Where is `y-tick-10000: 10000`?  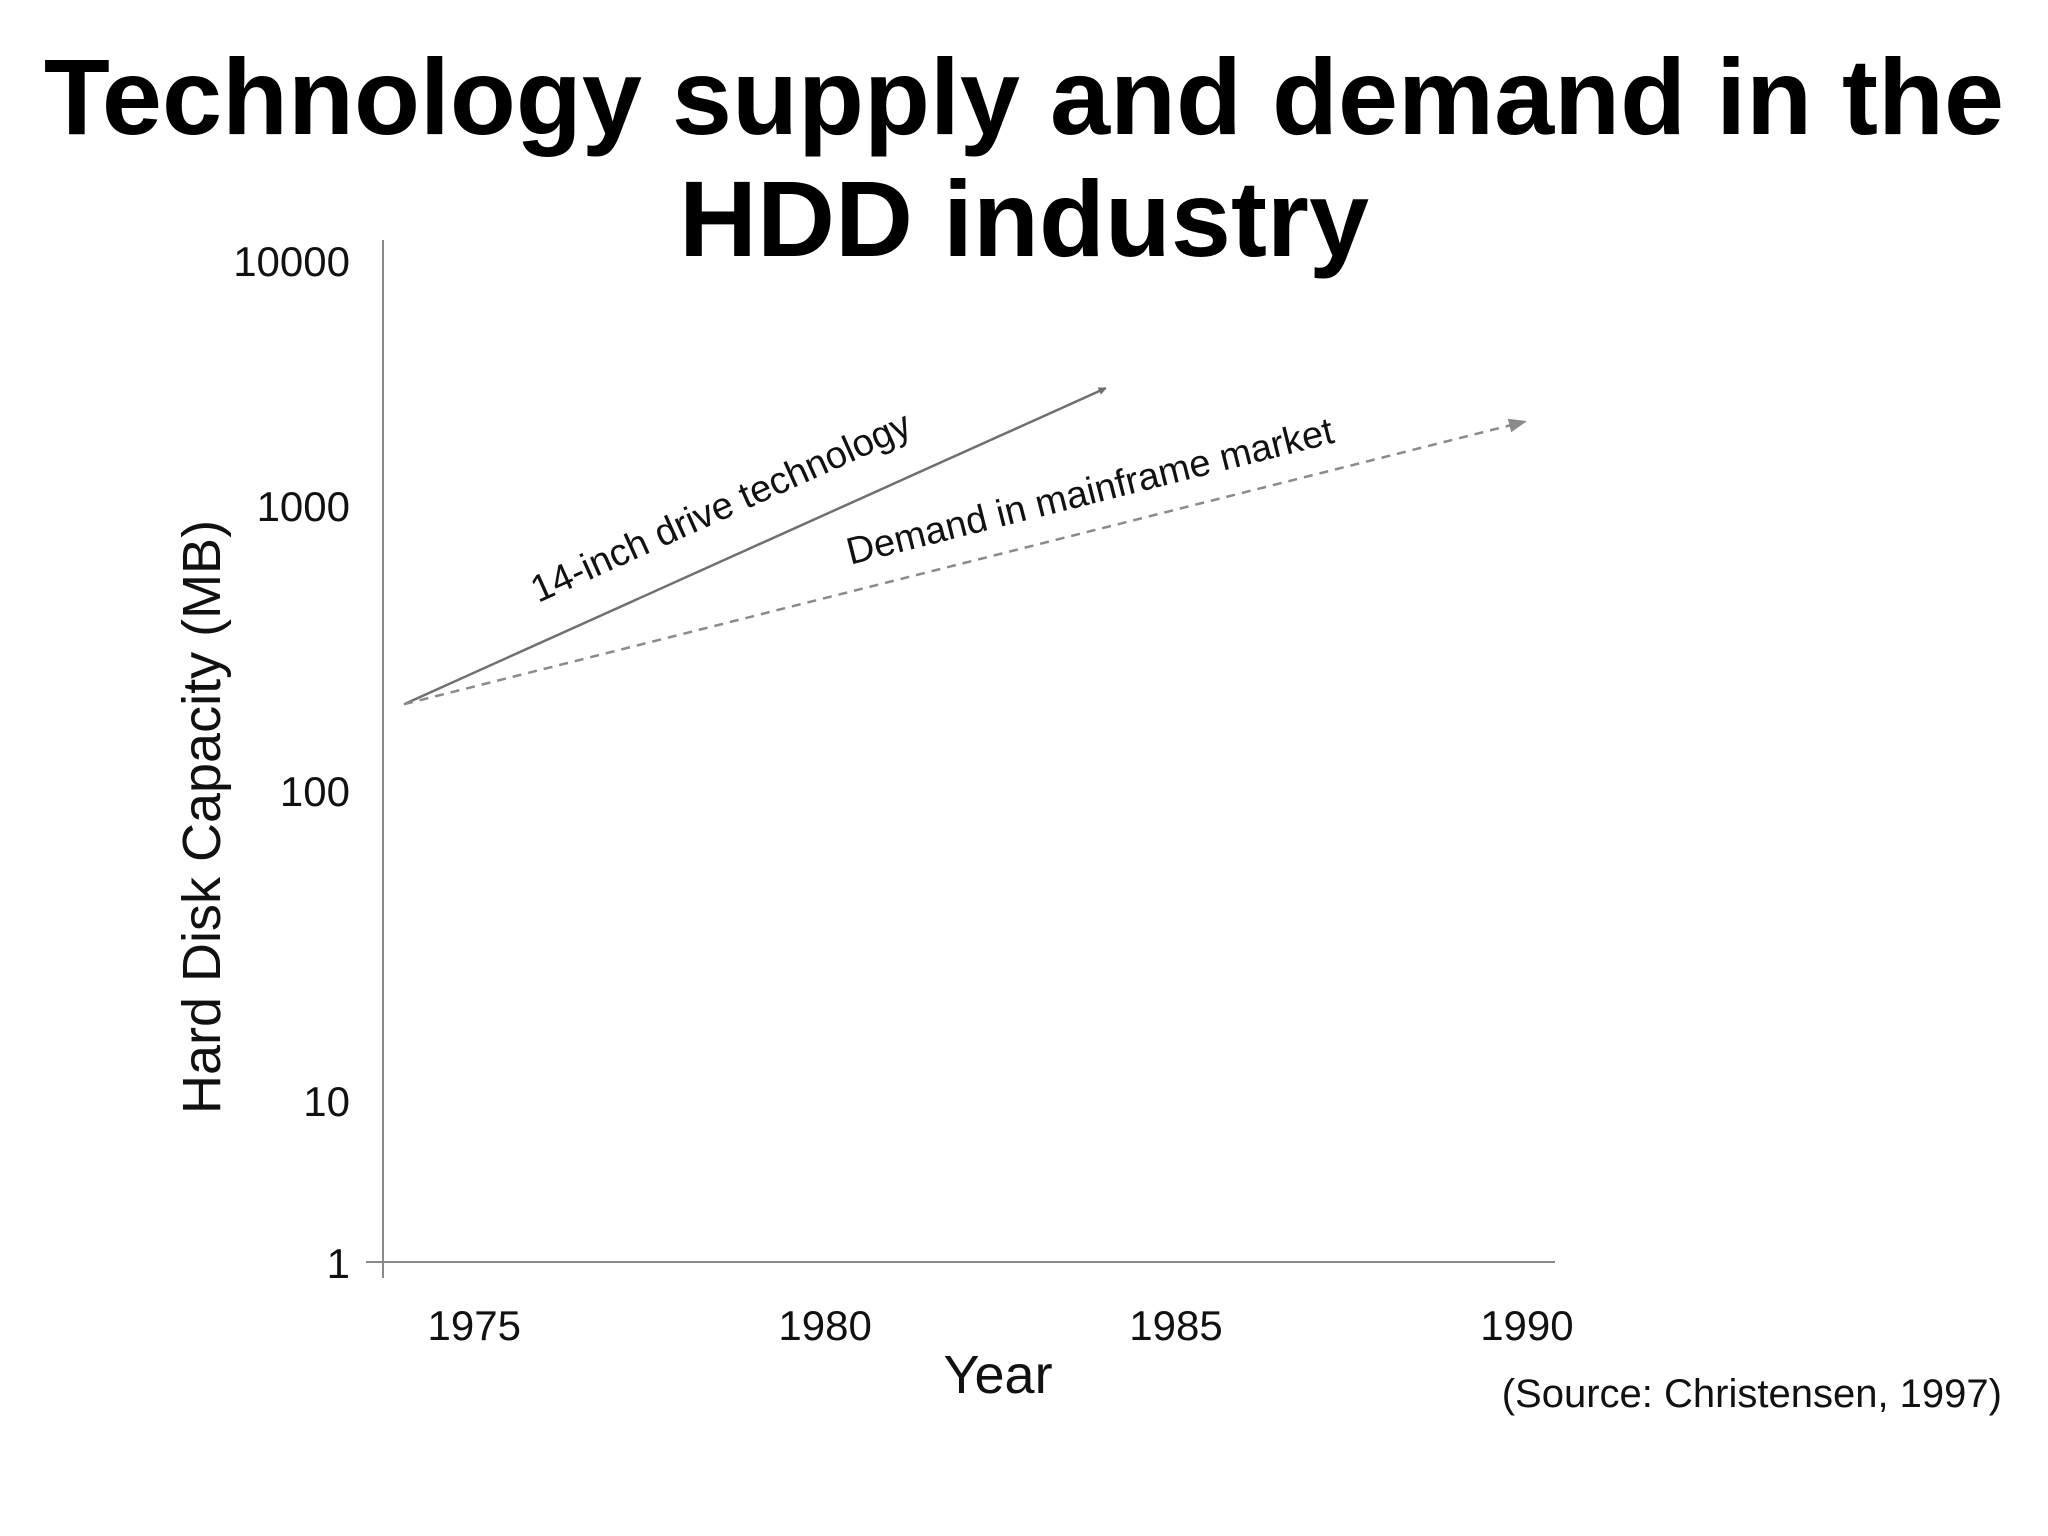
y-tick-10000: 10000 is located at coordinates (291, 261).